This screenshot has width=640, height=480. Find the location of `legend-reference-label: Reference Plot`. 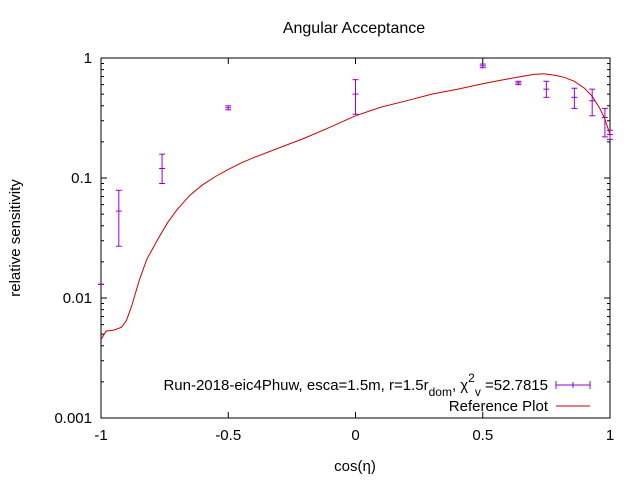

legend-reference-label: Reference Plot is located at coordinates (499, 406).